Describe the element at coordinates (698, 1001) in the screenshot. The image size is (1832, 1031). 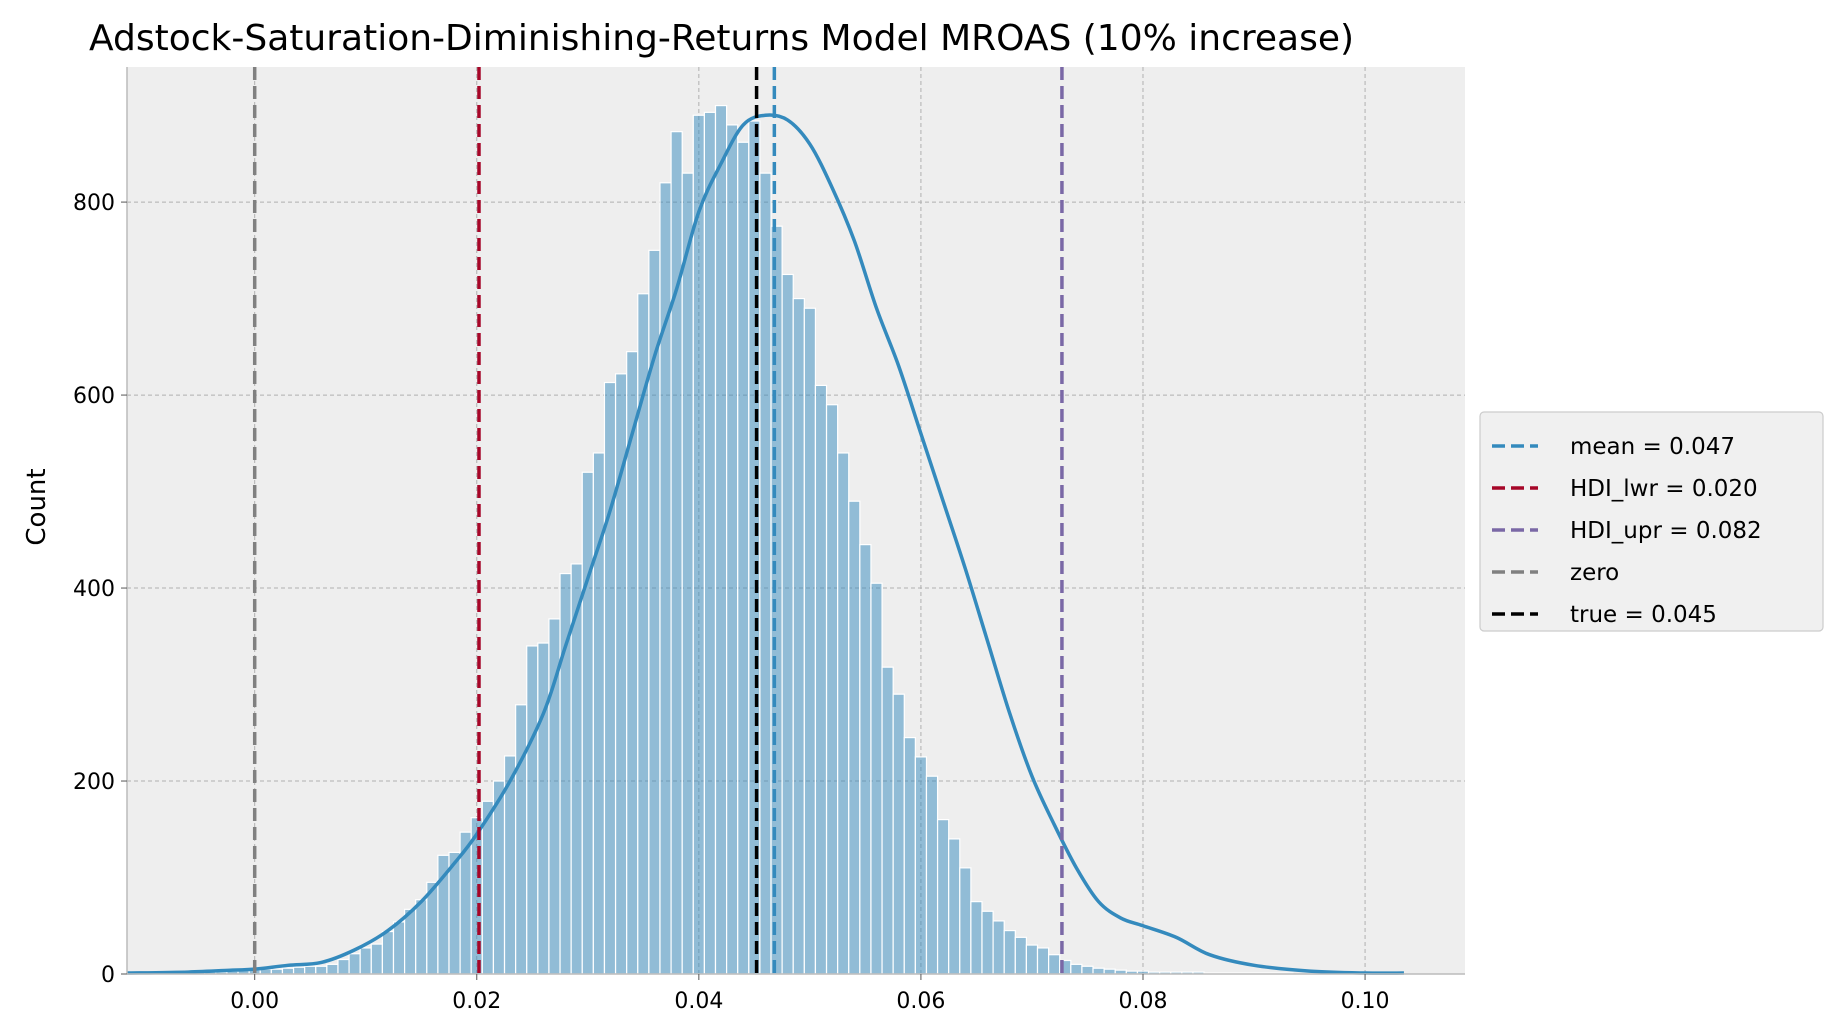
I see `x-tick-label: 0.04` at that location.